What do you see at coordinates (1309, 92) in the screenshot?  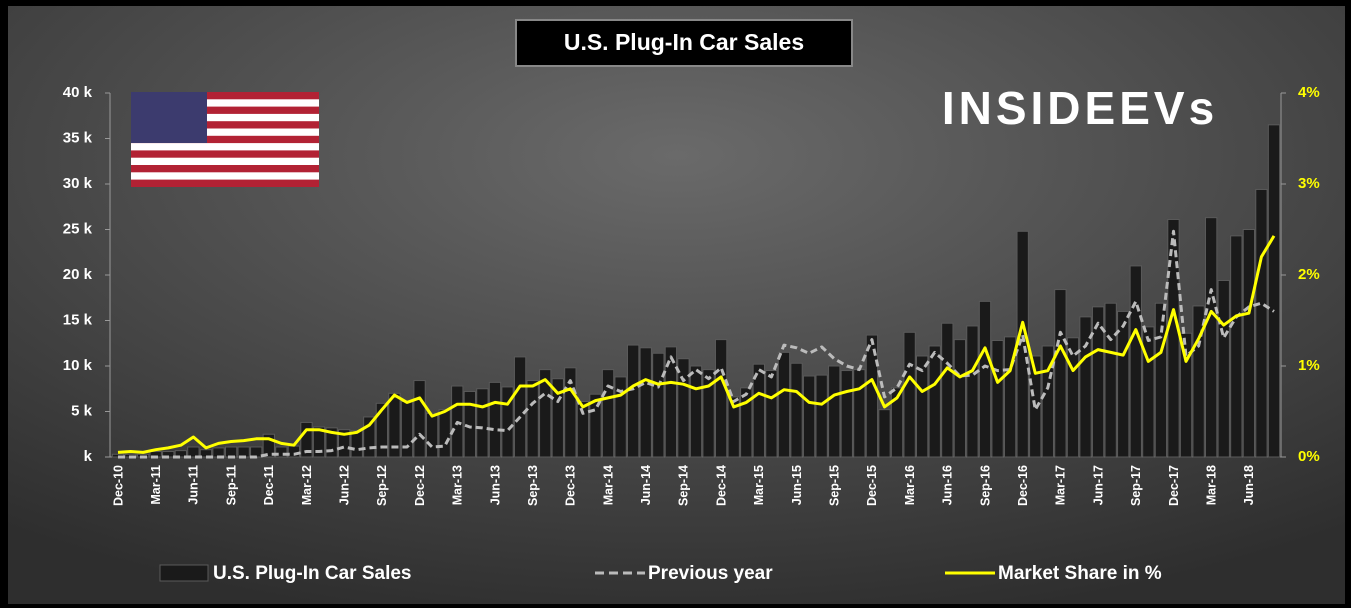 I see `y2-tick-label: 4%` at bounding box center [1309, 92].